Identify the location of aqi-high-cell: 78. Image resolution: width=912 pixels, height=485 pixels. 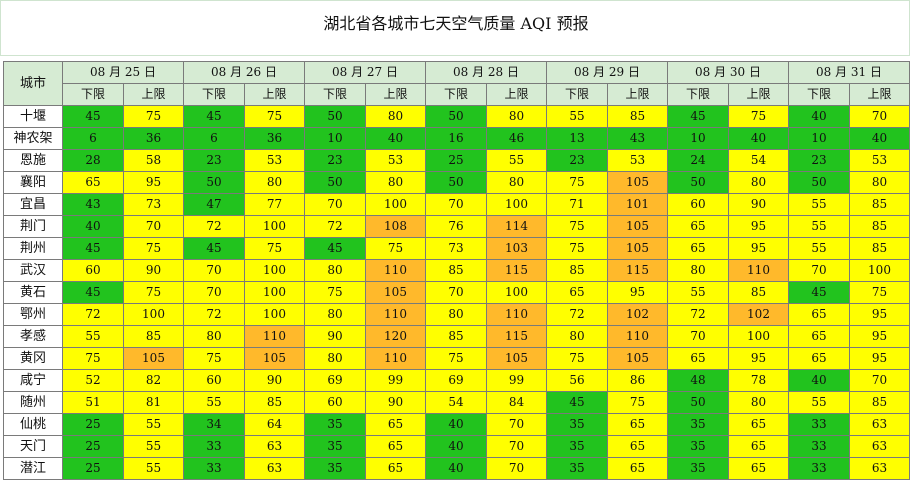
(758, 380).